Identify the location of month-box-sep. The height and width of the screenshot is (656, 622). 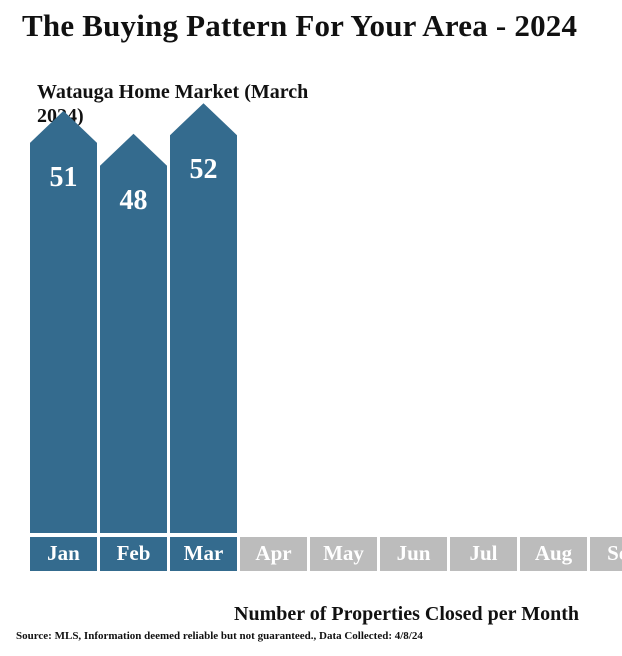
(606, 554).